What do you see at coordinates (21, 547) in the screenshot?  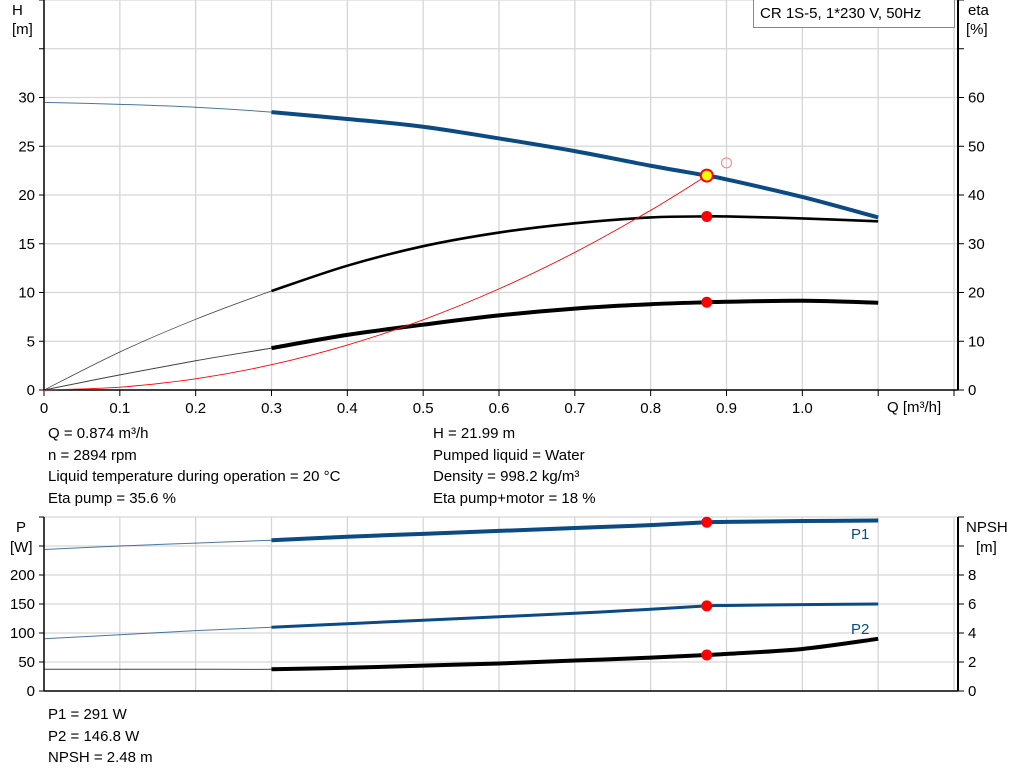 I see `p-axis-unit: [W]` at bounding box center [21, 547].